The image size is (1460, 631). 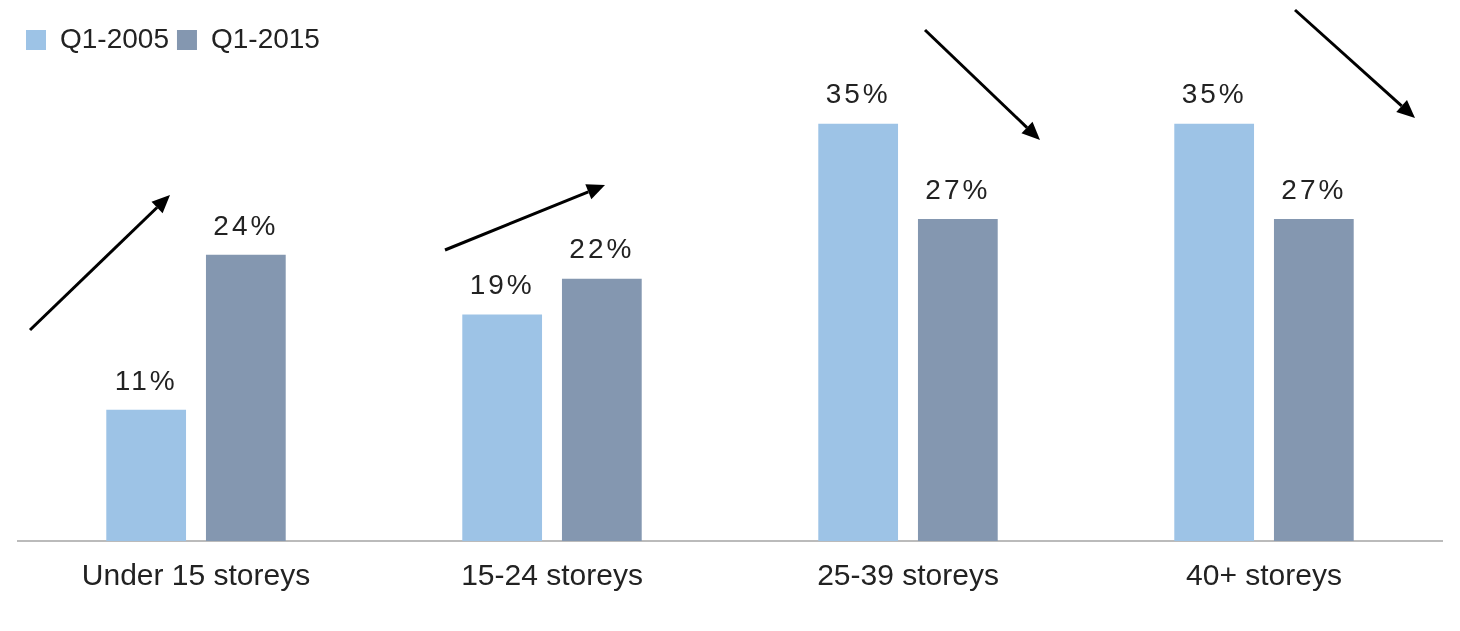 What do you see at coordinates (602, 249) in the screenshot?
I see `data-label: 22%` at bounding box center [602, 249].